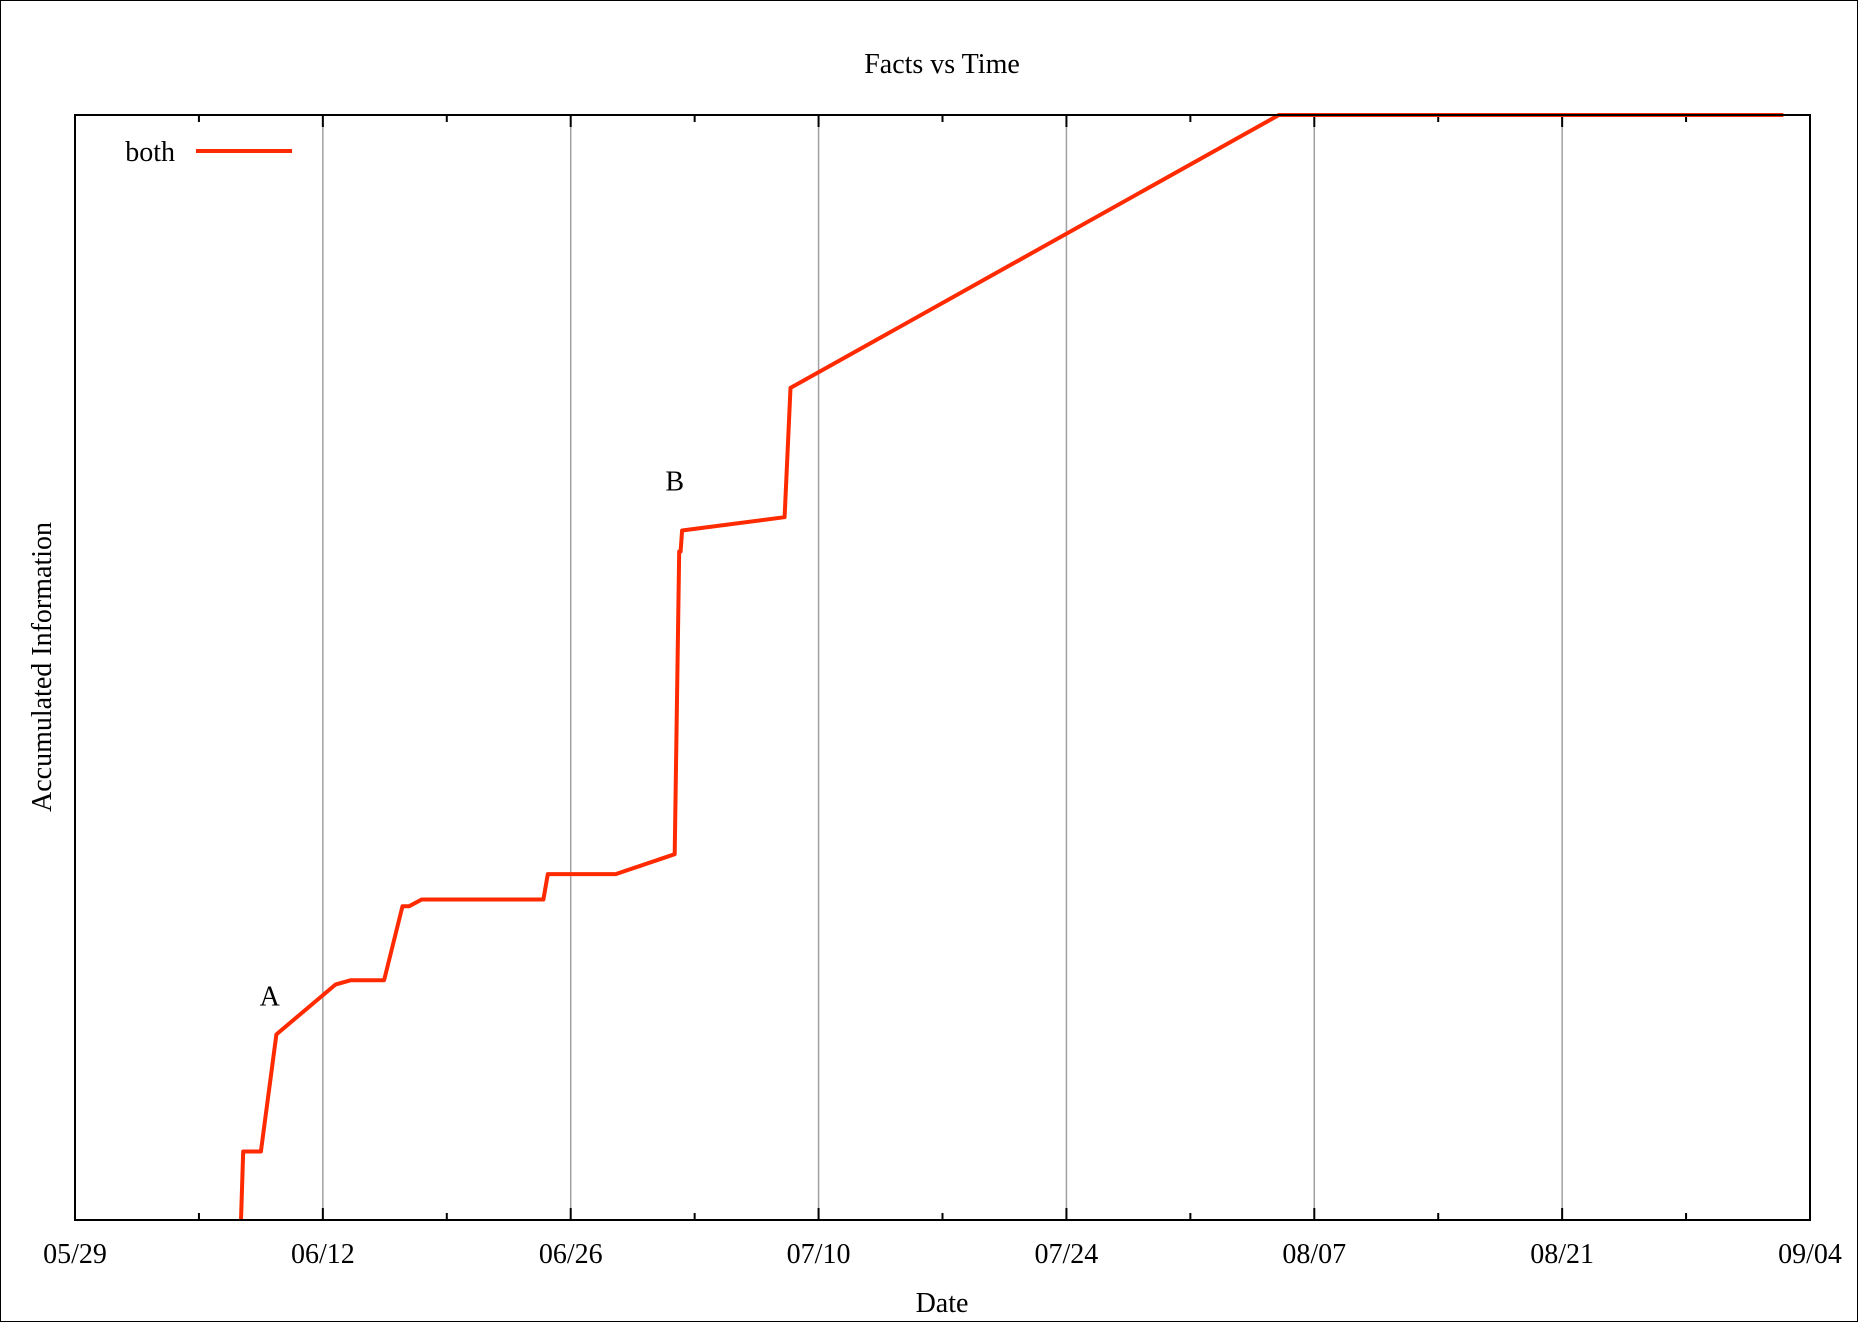  Describe the element at coordinates (75, 1254) in the screenshot. I see `x-tick-label: 05/29` at that location.